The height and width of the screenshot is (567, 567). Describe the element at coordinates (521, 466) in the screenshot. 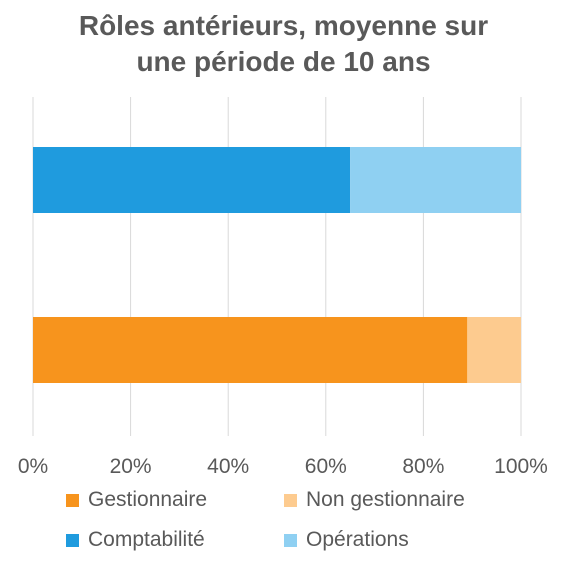

I see `x-tick-label-5: 100%` at that location.